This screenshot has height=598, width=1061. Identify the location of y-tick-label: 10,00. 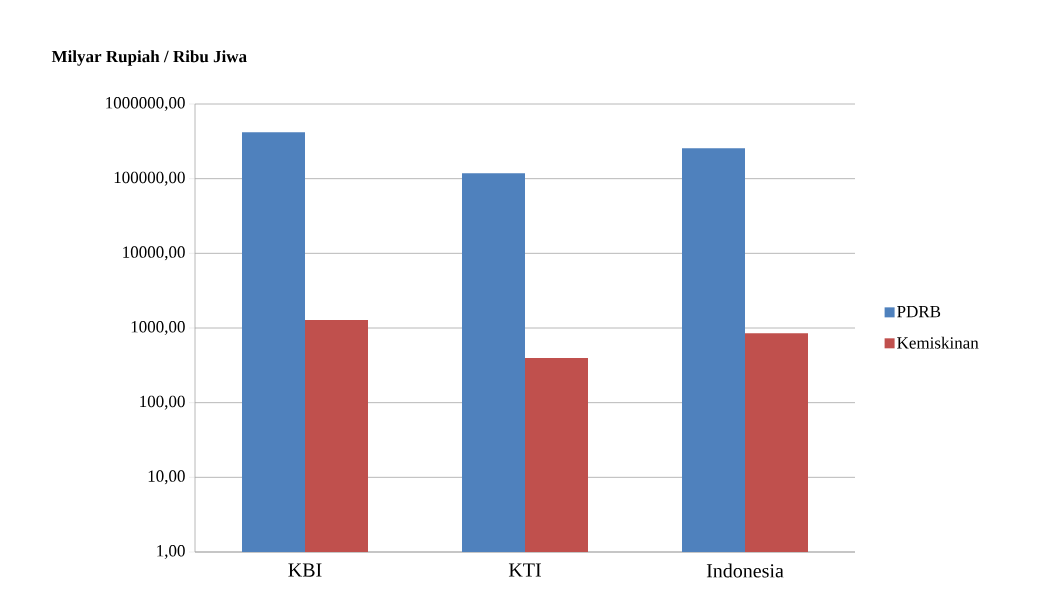
(166, 477).